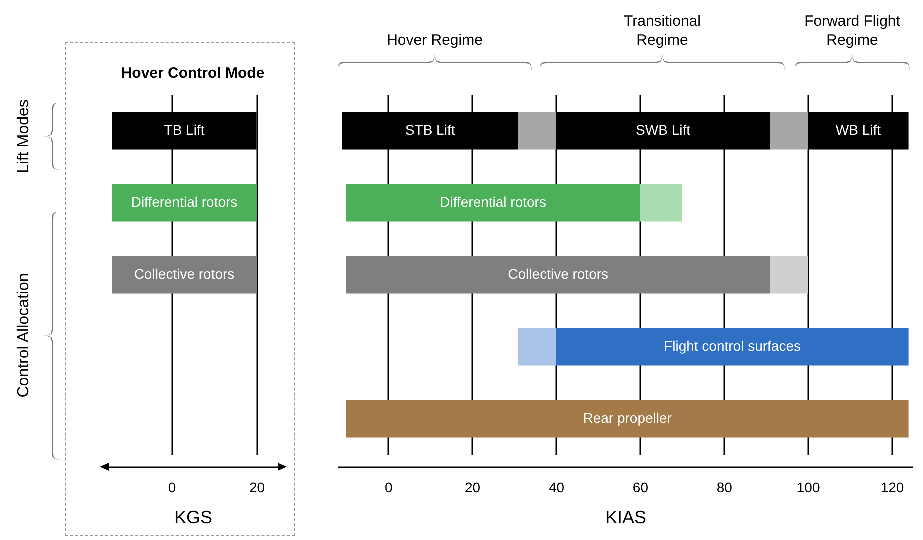 The image size is (923, 540). I want to click on x-axis-title: KGS, so click(193, 518).